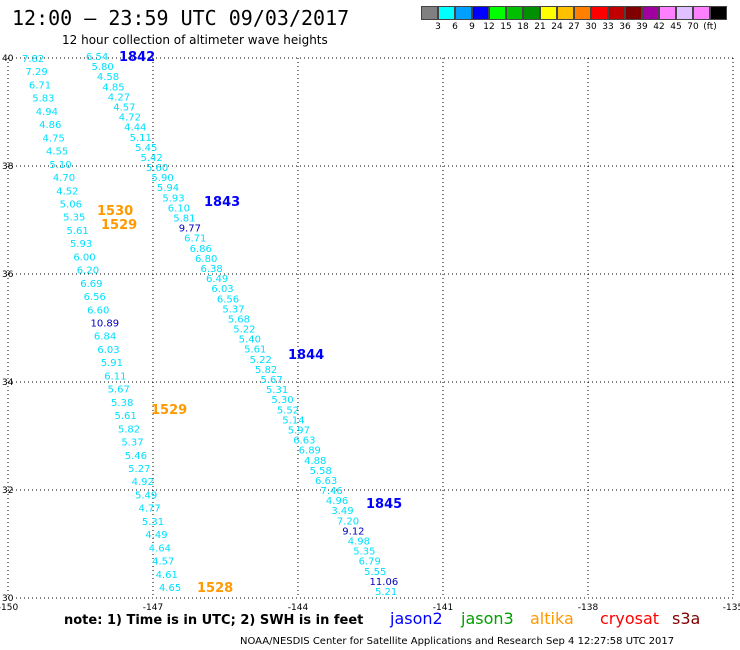  What do you see at coordinates (173, 198) in the screenshot?
I see `wave-height-value: 5.93` at bounding box center [173, 198].